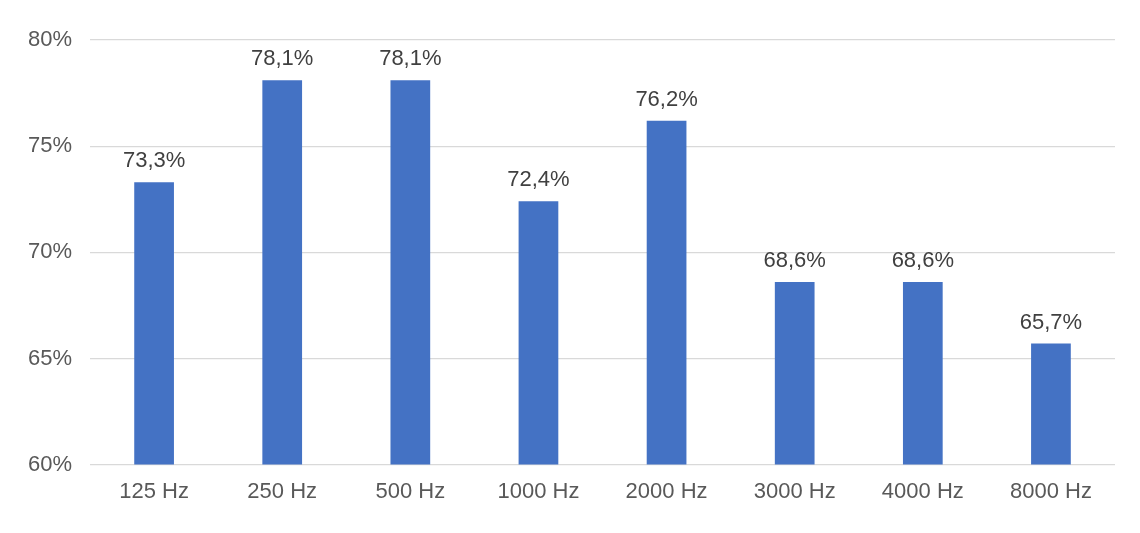 The height and width of the screenshot is (533, 1140). Describe the element at coordinates (1050, 490) in the screenshot. I see `x-tick-label: 8000 Hz` at that location.